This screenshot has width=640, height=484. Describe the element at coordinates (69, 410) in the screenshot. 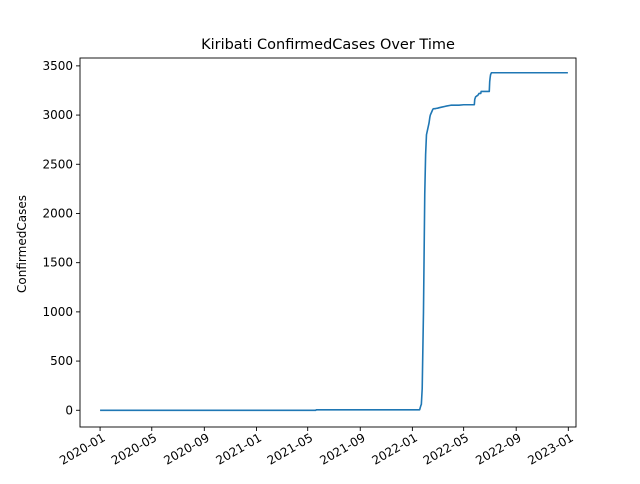

I see `y-tick-label: 0` at that location.